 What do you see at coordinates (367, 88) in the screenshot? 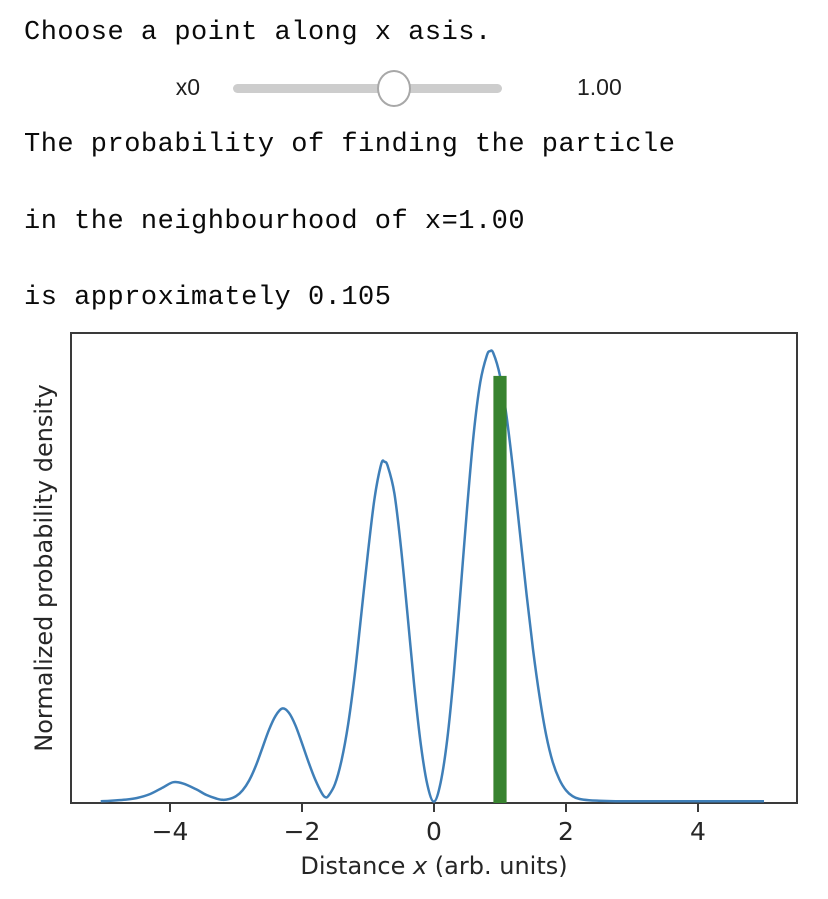
I see `slider-track` at bounding box center [367, 88].